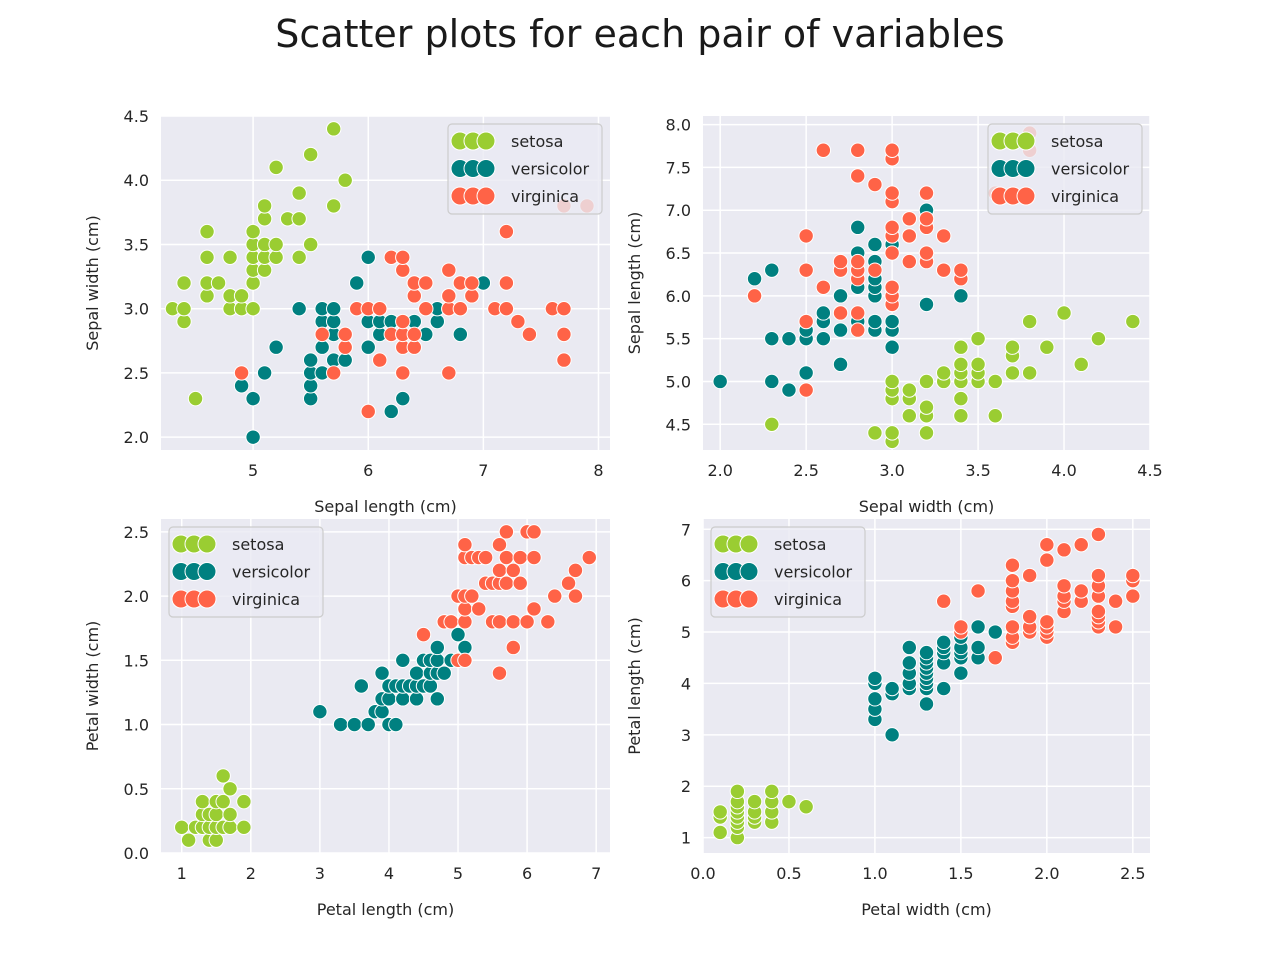 The width and height of the screenshot is (1280, 960). Describe the element at coordinates (678, 296) in the screenshot. I see `y-tick-label: 6.0` at that location.